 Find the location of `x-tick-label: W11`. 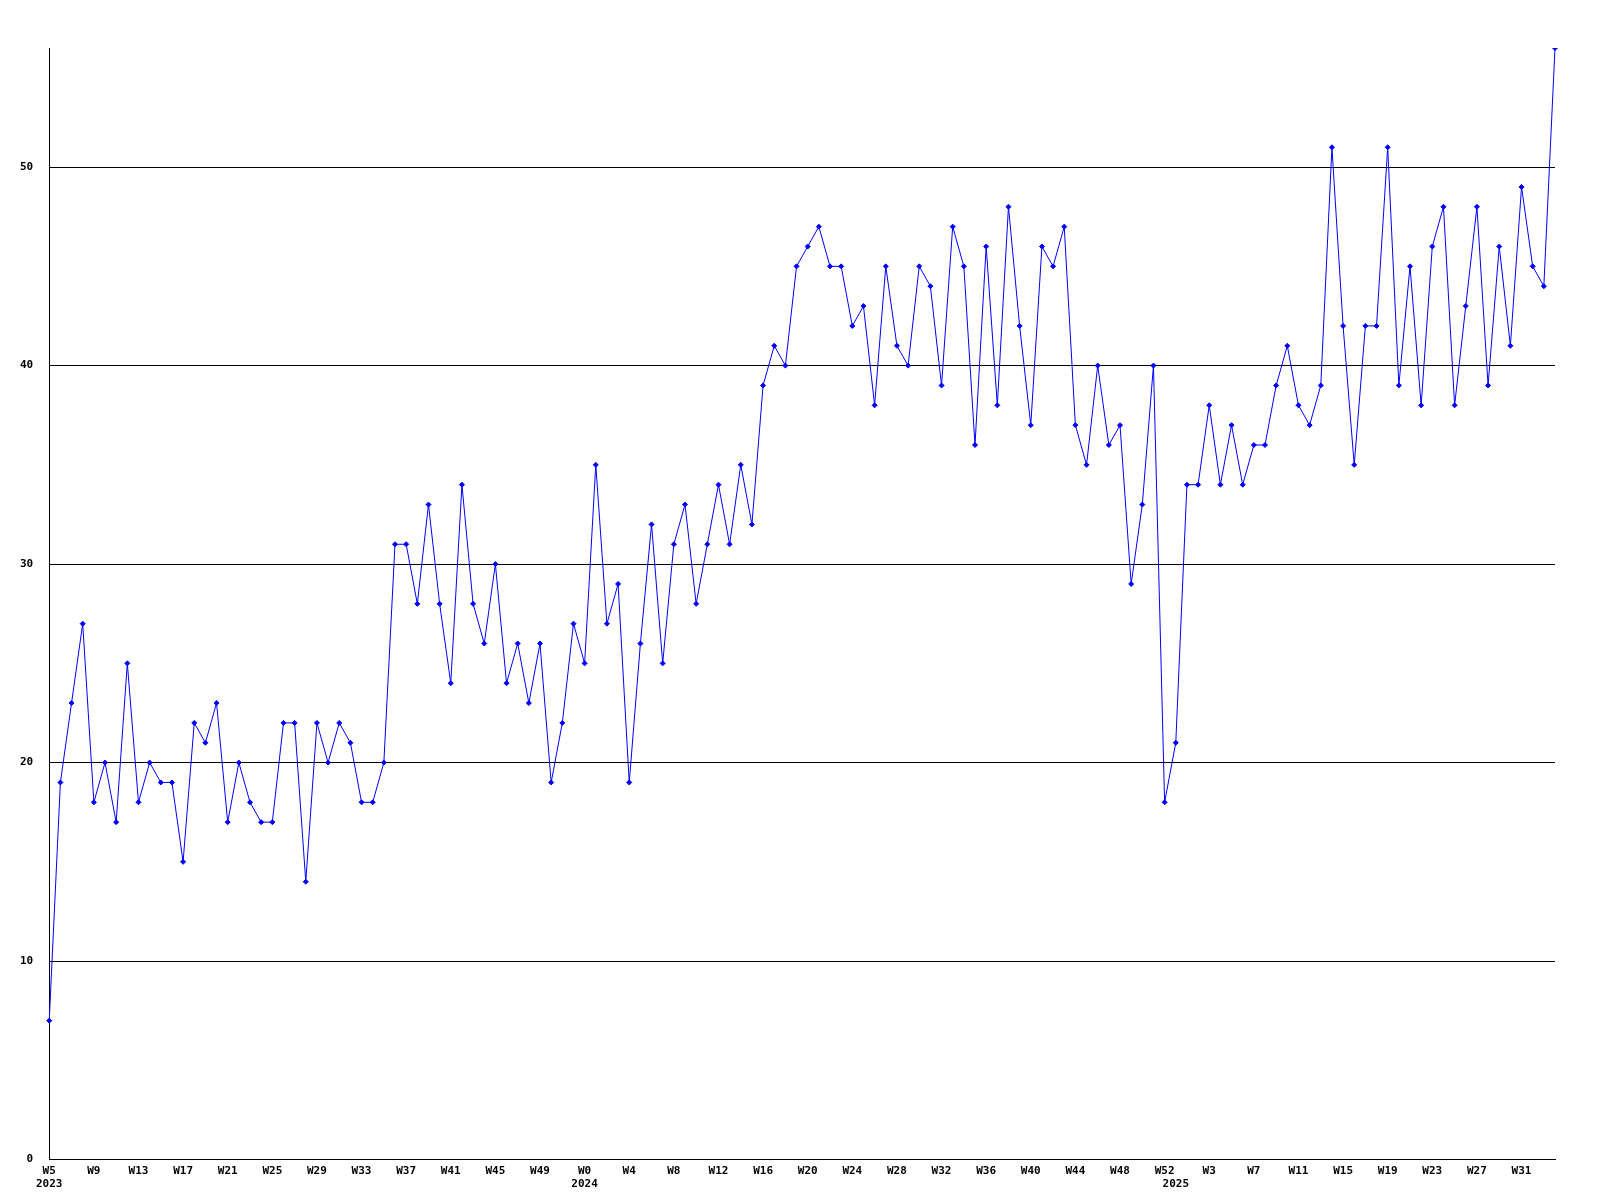

x-tick-label: W11 is located at coordinates (1298, 1171).